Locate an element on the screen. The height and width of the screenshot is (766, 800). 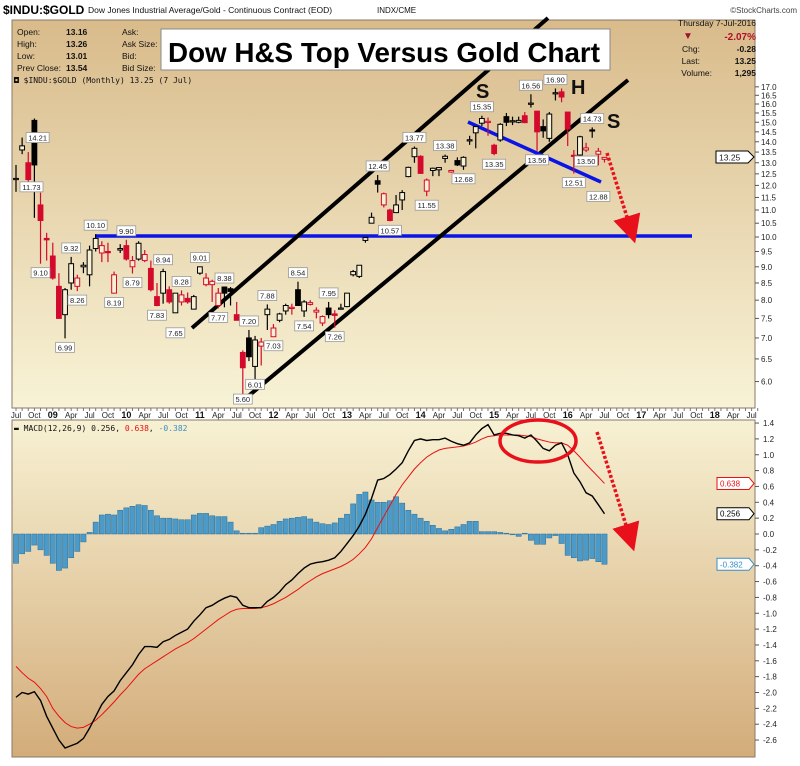
price-label: 11.73 is located at coordinates (31, 187).